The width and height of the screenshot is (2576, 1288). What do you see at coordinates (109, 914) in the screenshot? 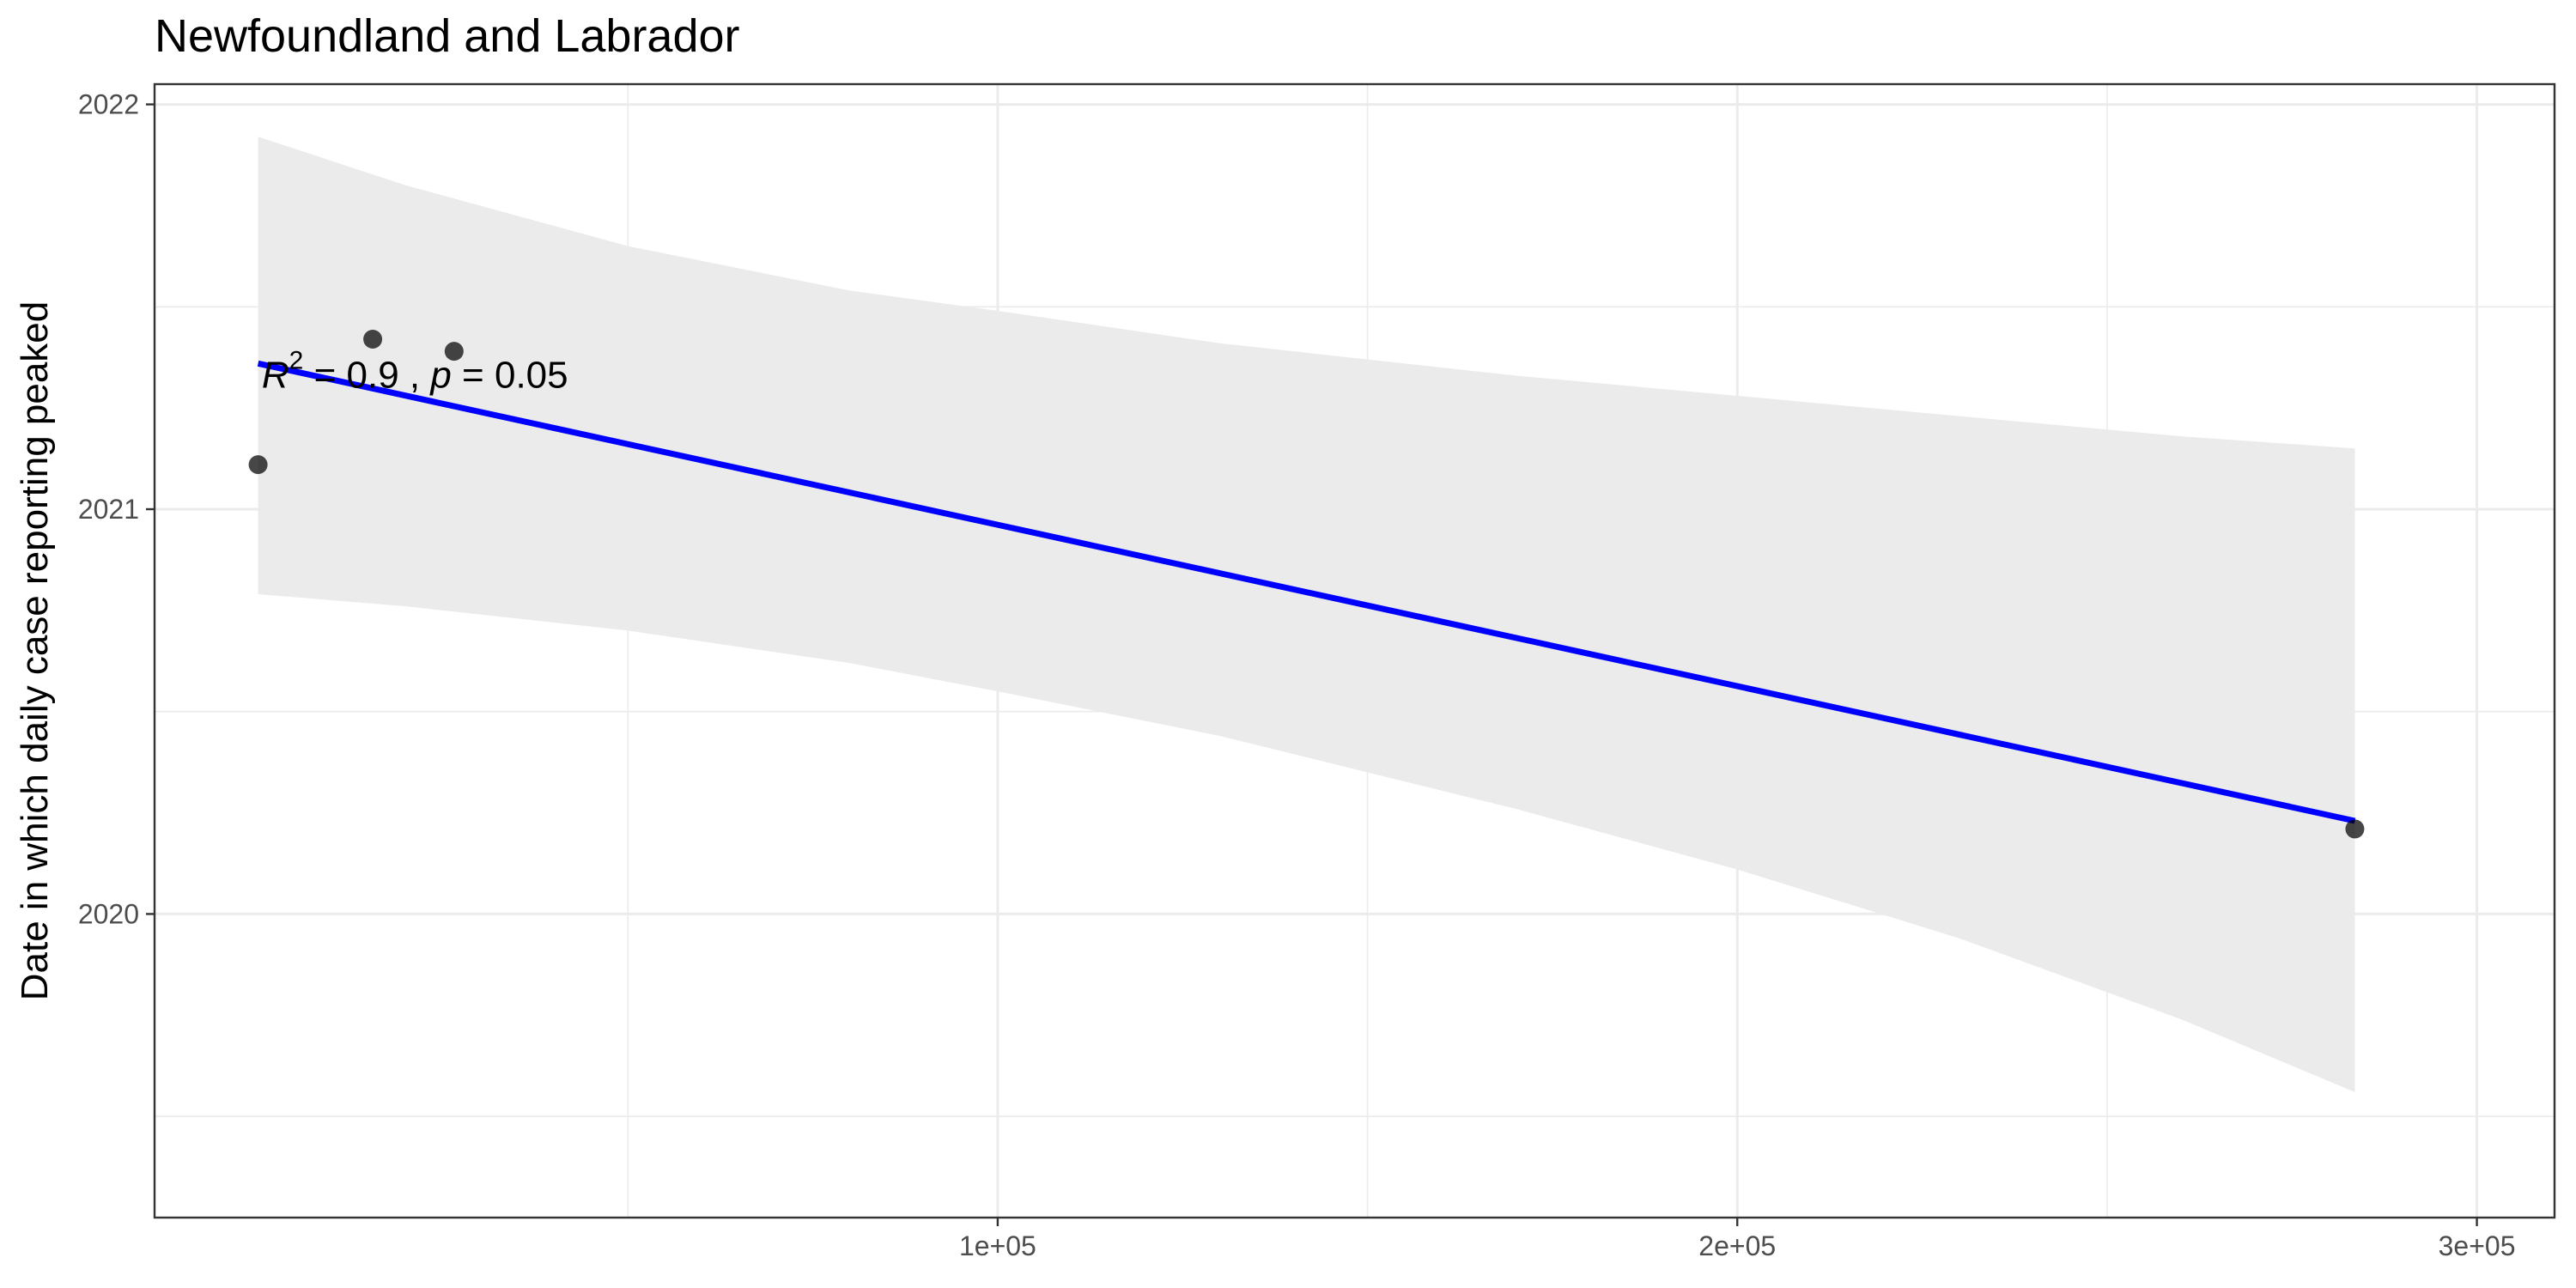
I see `y-tick-label: 2020` at bounding box center [109, 914].